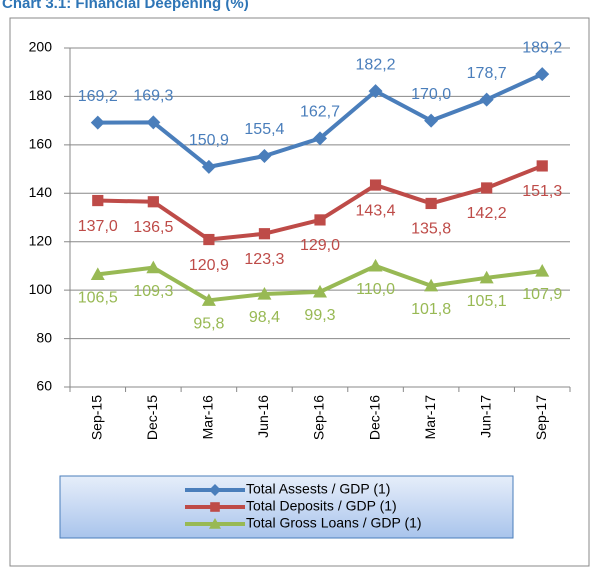 The width and height of the screenshot is (595, 567). What do you see at coordinates (263, 416) in the screenshot?
I see `x-tick-label: Jun-16` at bounding box center [263, 416].